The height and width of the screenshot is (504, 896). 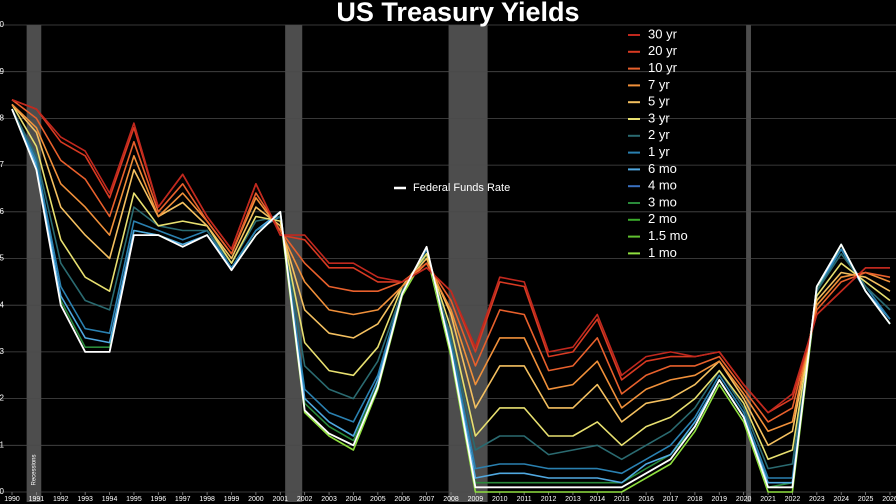 I want to click on x-tick-label: 2025, so click(x=866, y=499).